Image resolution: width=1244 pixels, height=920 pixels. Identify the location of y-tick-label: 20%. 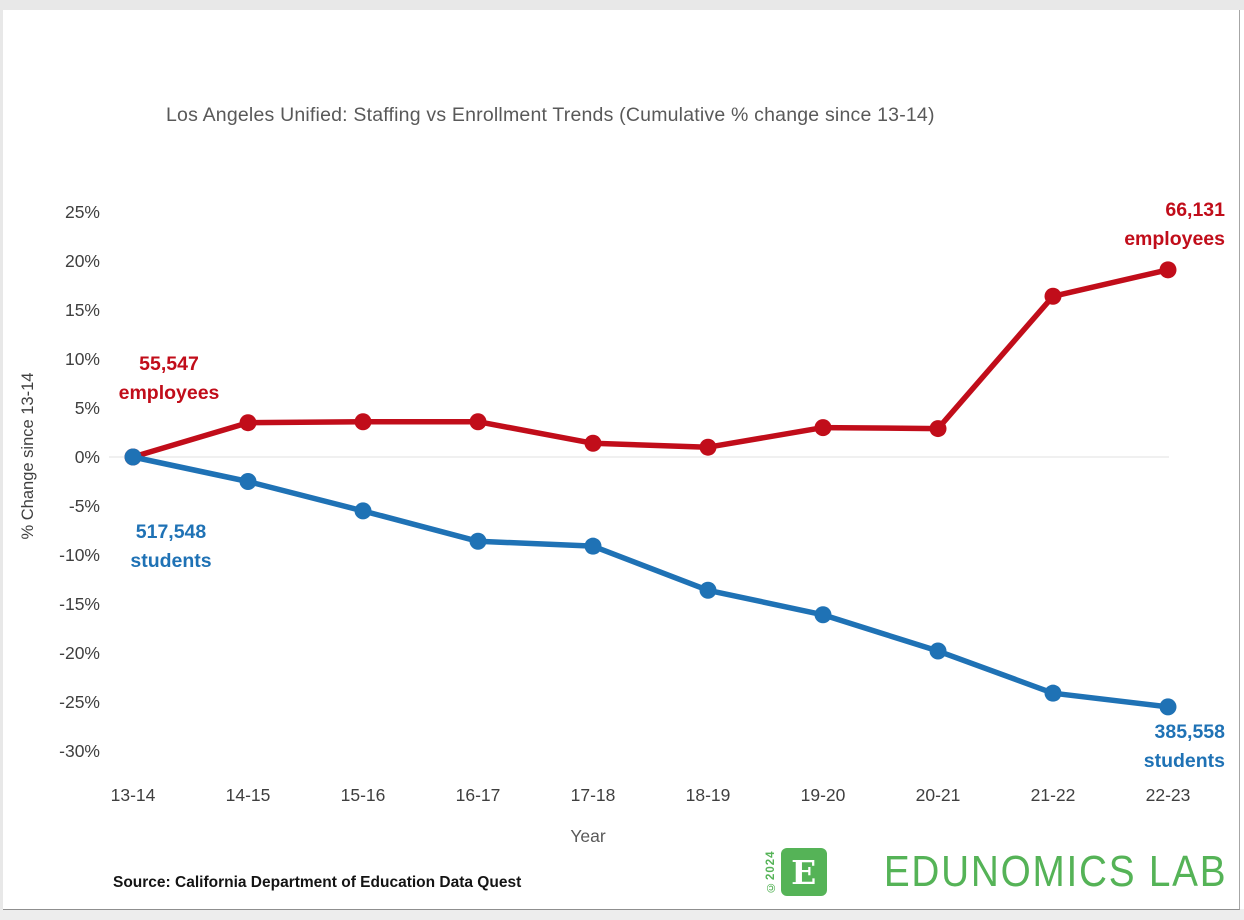
(82, 261).